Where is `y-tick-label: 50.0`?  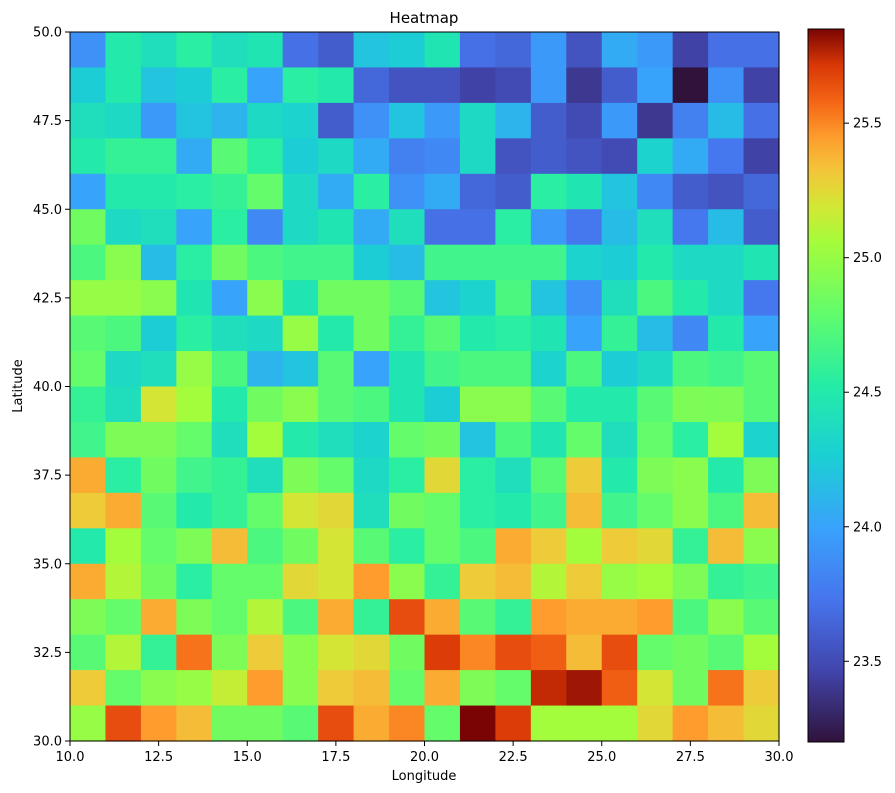 y-tick-label: 50.0 is located at coordinates (47, 33).